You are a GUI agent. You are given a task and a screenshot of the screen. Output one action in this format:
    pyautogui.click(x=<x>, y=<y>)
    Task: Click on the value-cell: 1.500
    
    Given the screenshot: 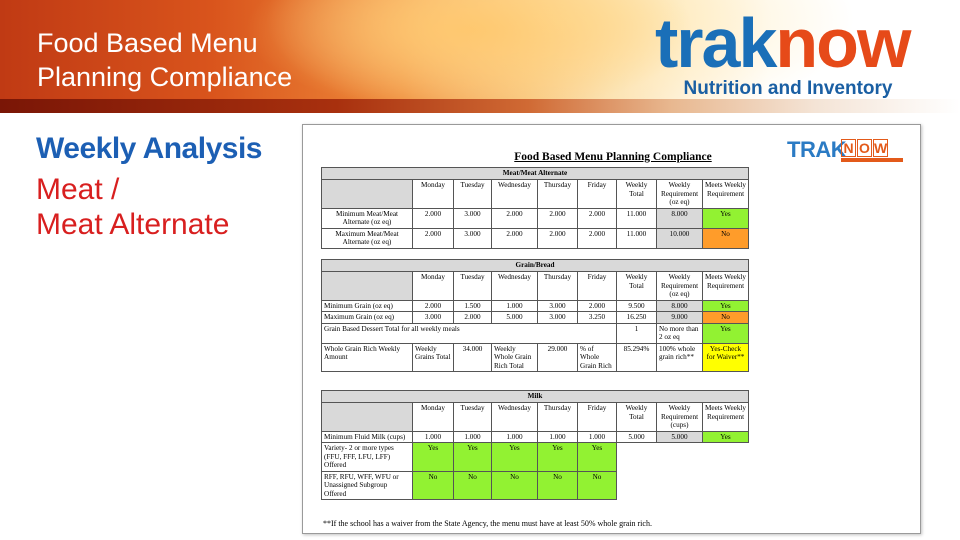 What is the action you would take?
    pyautogui.click(x=472, y=305)
    